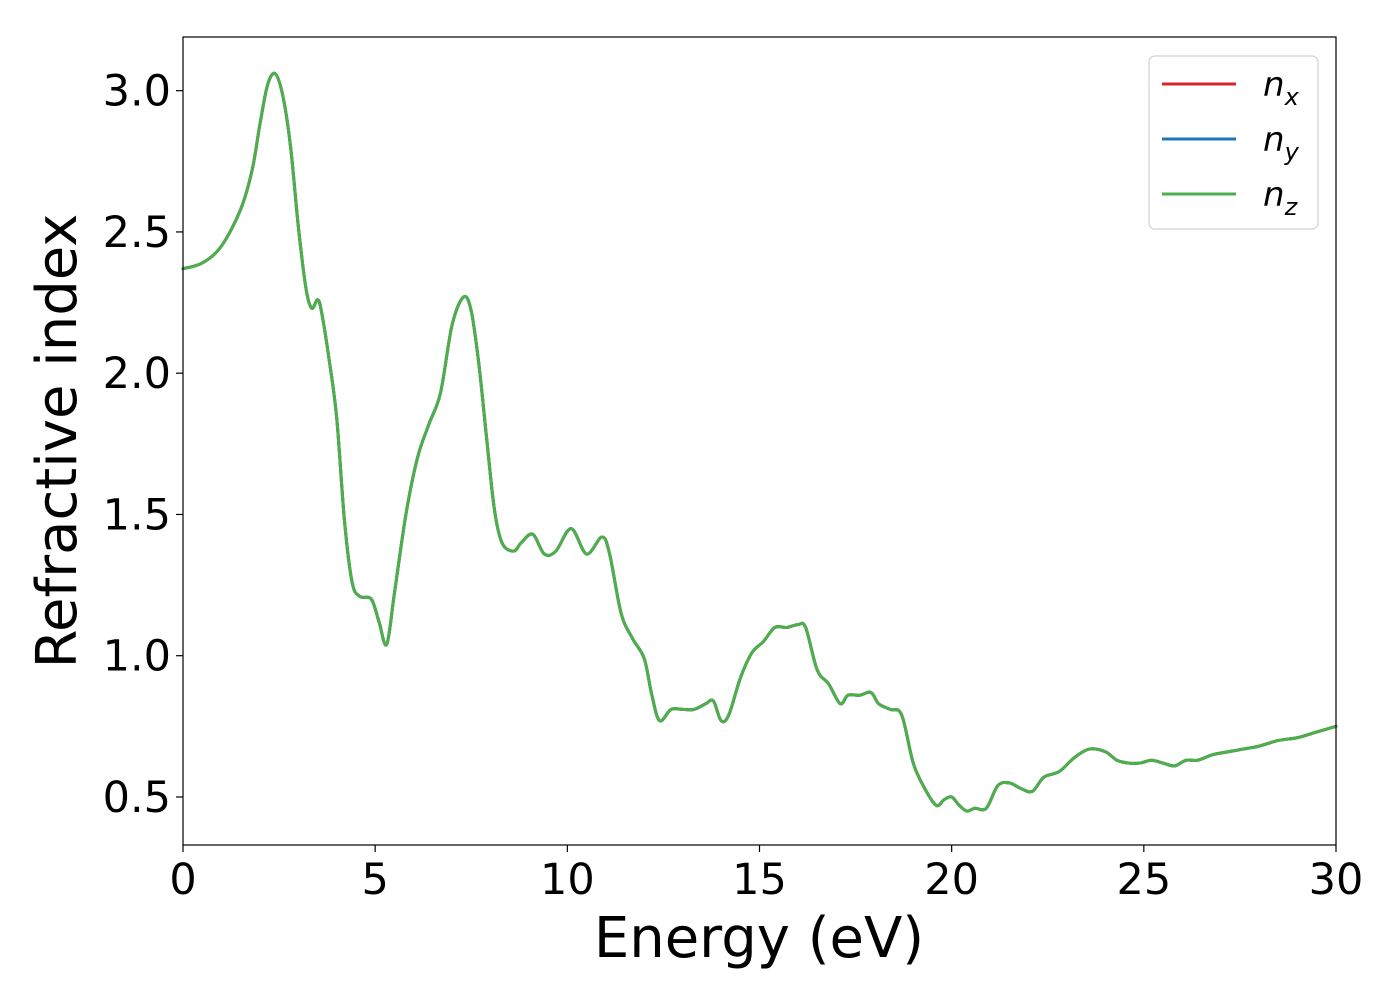  Describe the element at coordinates (951, 880) in the screenshot. I see `x-tick-label: 20` at that location.